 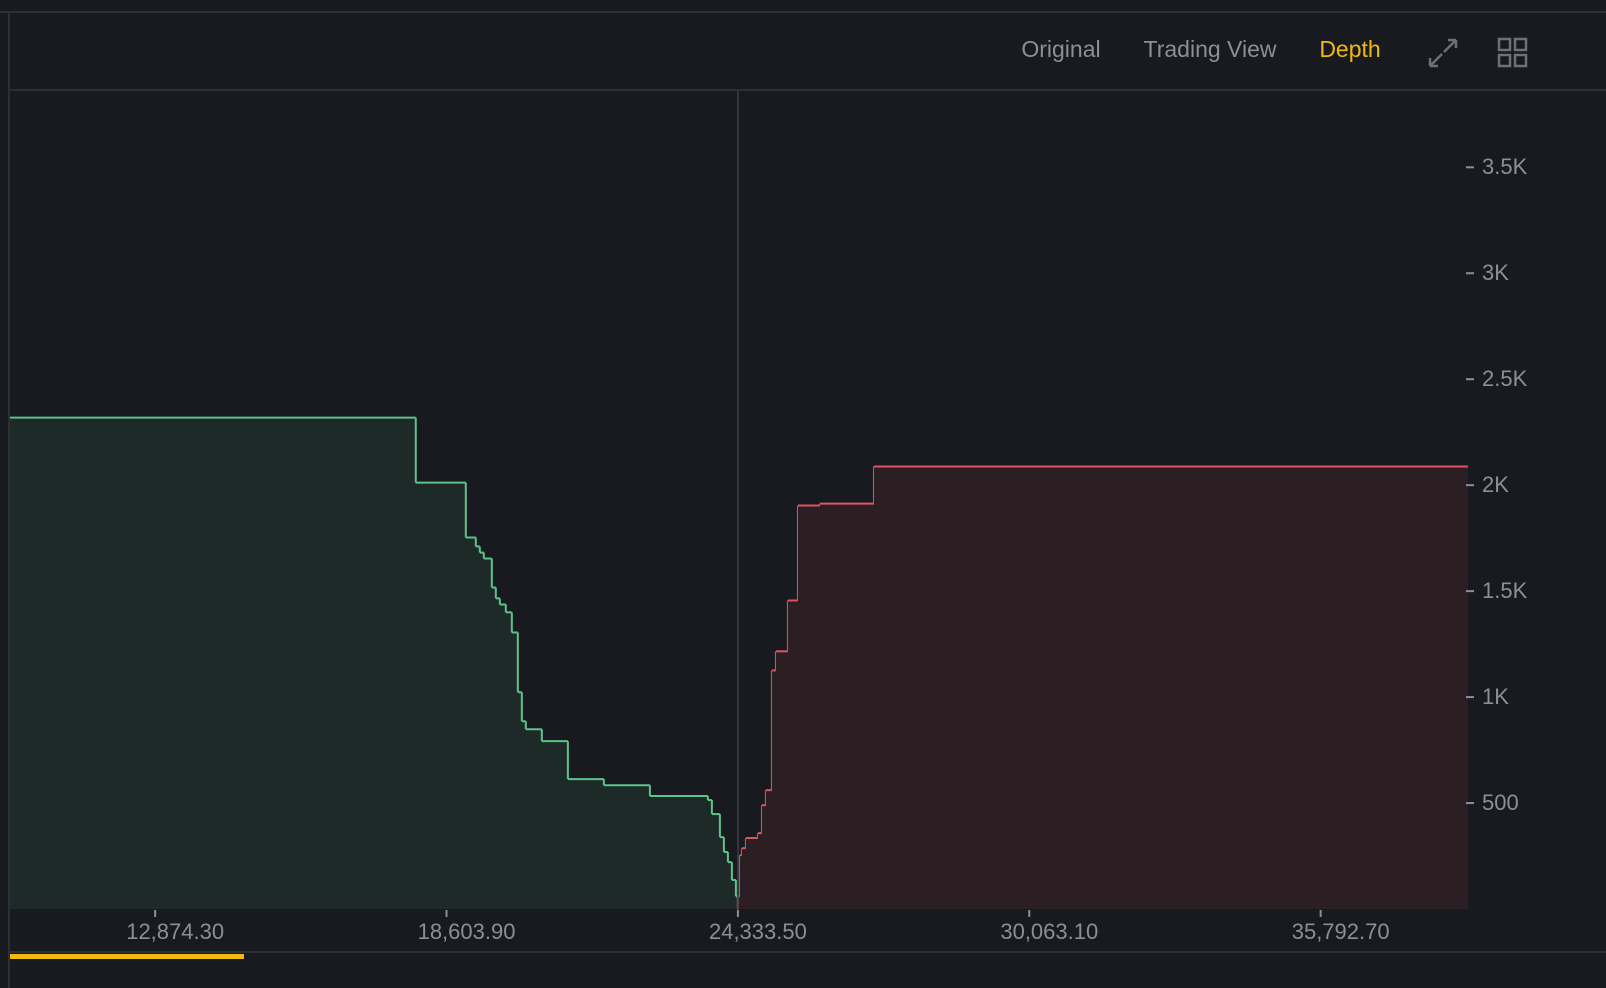 What do you see at coordinates (1505, 590) in the screenshot?
I see `y-tick-label: 1.5K` at bounding box center [1505, 590].